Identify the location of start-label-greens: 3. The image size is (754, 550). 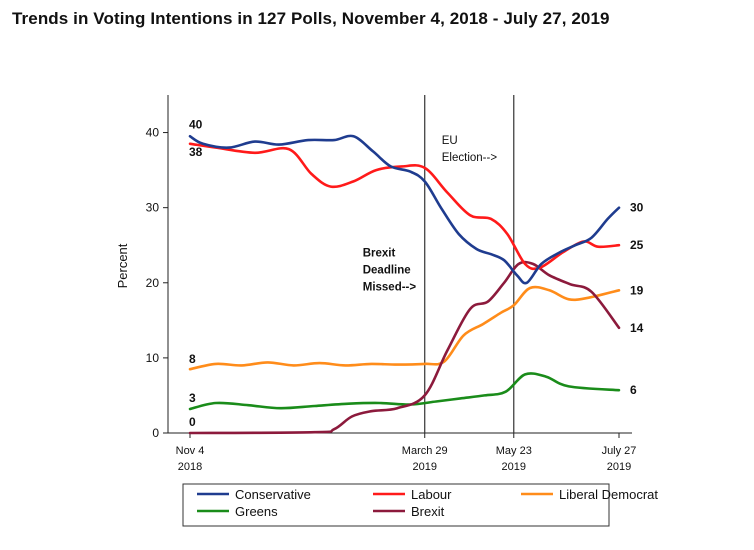
(192, 398).